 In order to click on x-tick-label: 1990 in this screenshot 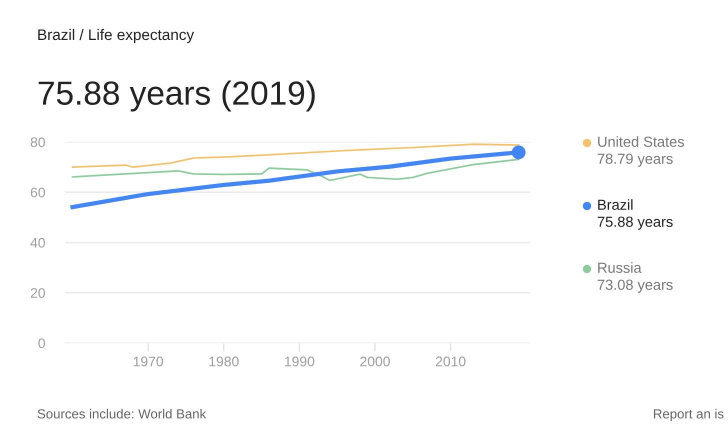, I will do `click(299, 361)`.